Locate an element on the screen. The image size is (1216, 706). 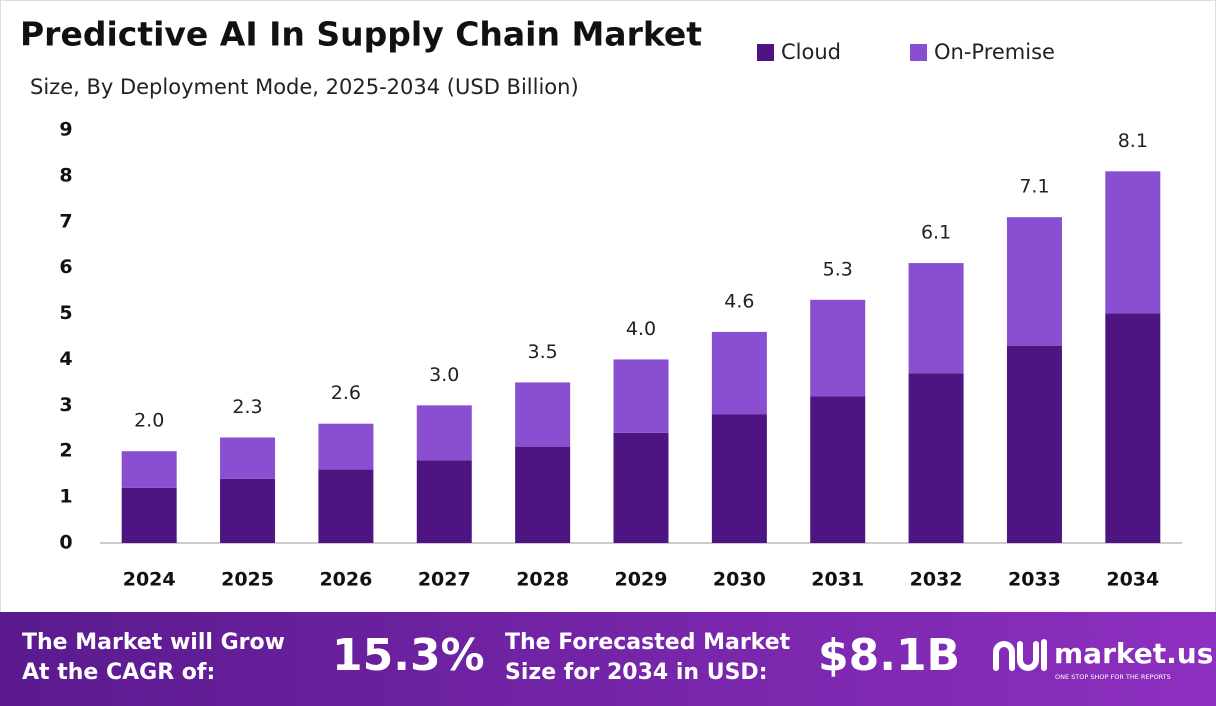
total-label: 3.0 is located at coordinates (444, 375).